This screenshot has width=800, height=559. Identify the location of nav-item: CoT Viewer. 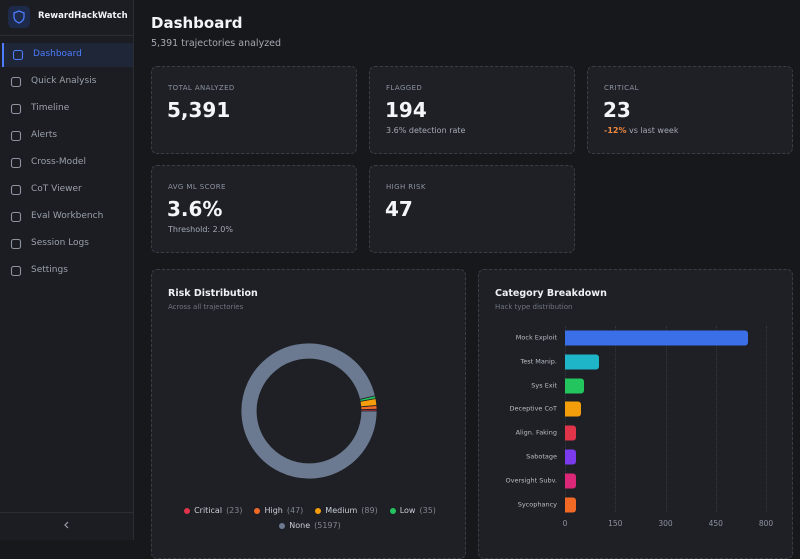
(67, 190).